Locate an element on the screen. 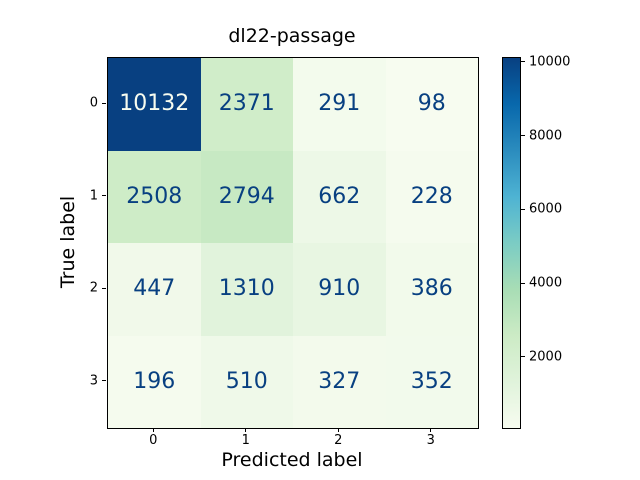 The width and height of the screenshot is (640, 480). heatmap-cell-1-2: 662 is located at coordinates (339, 196).